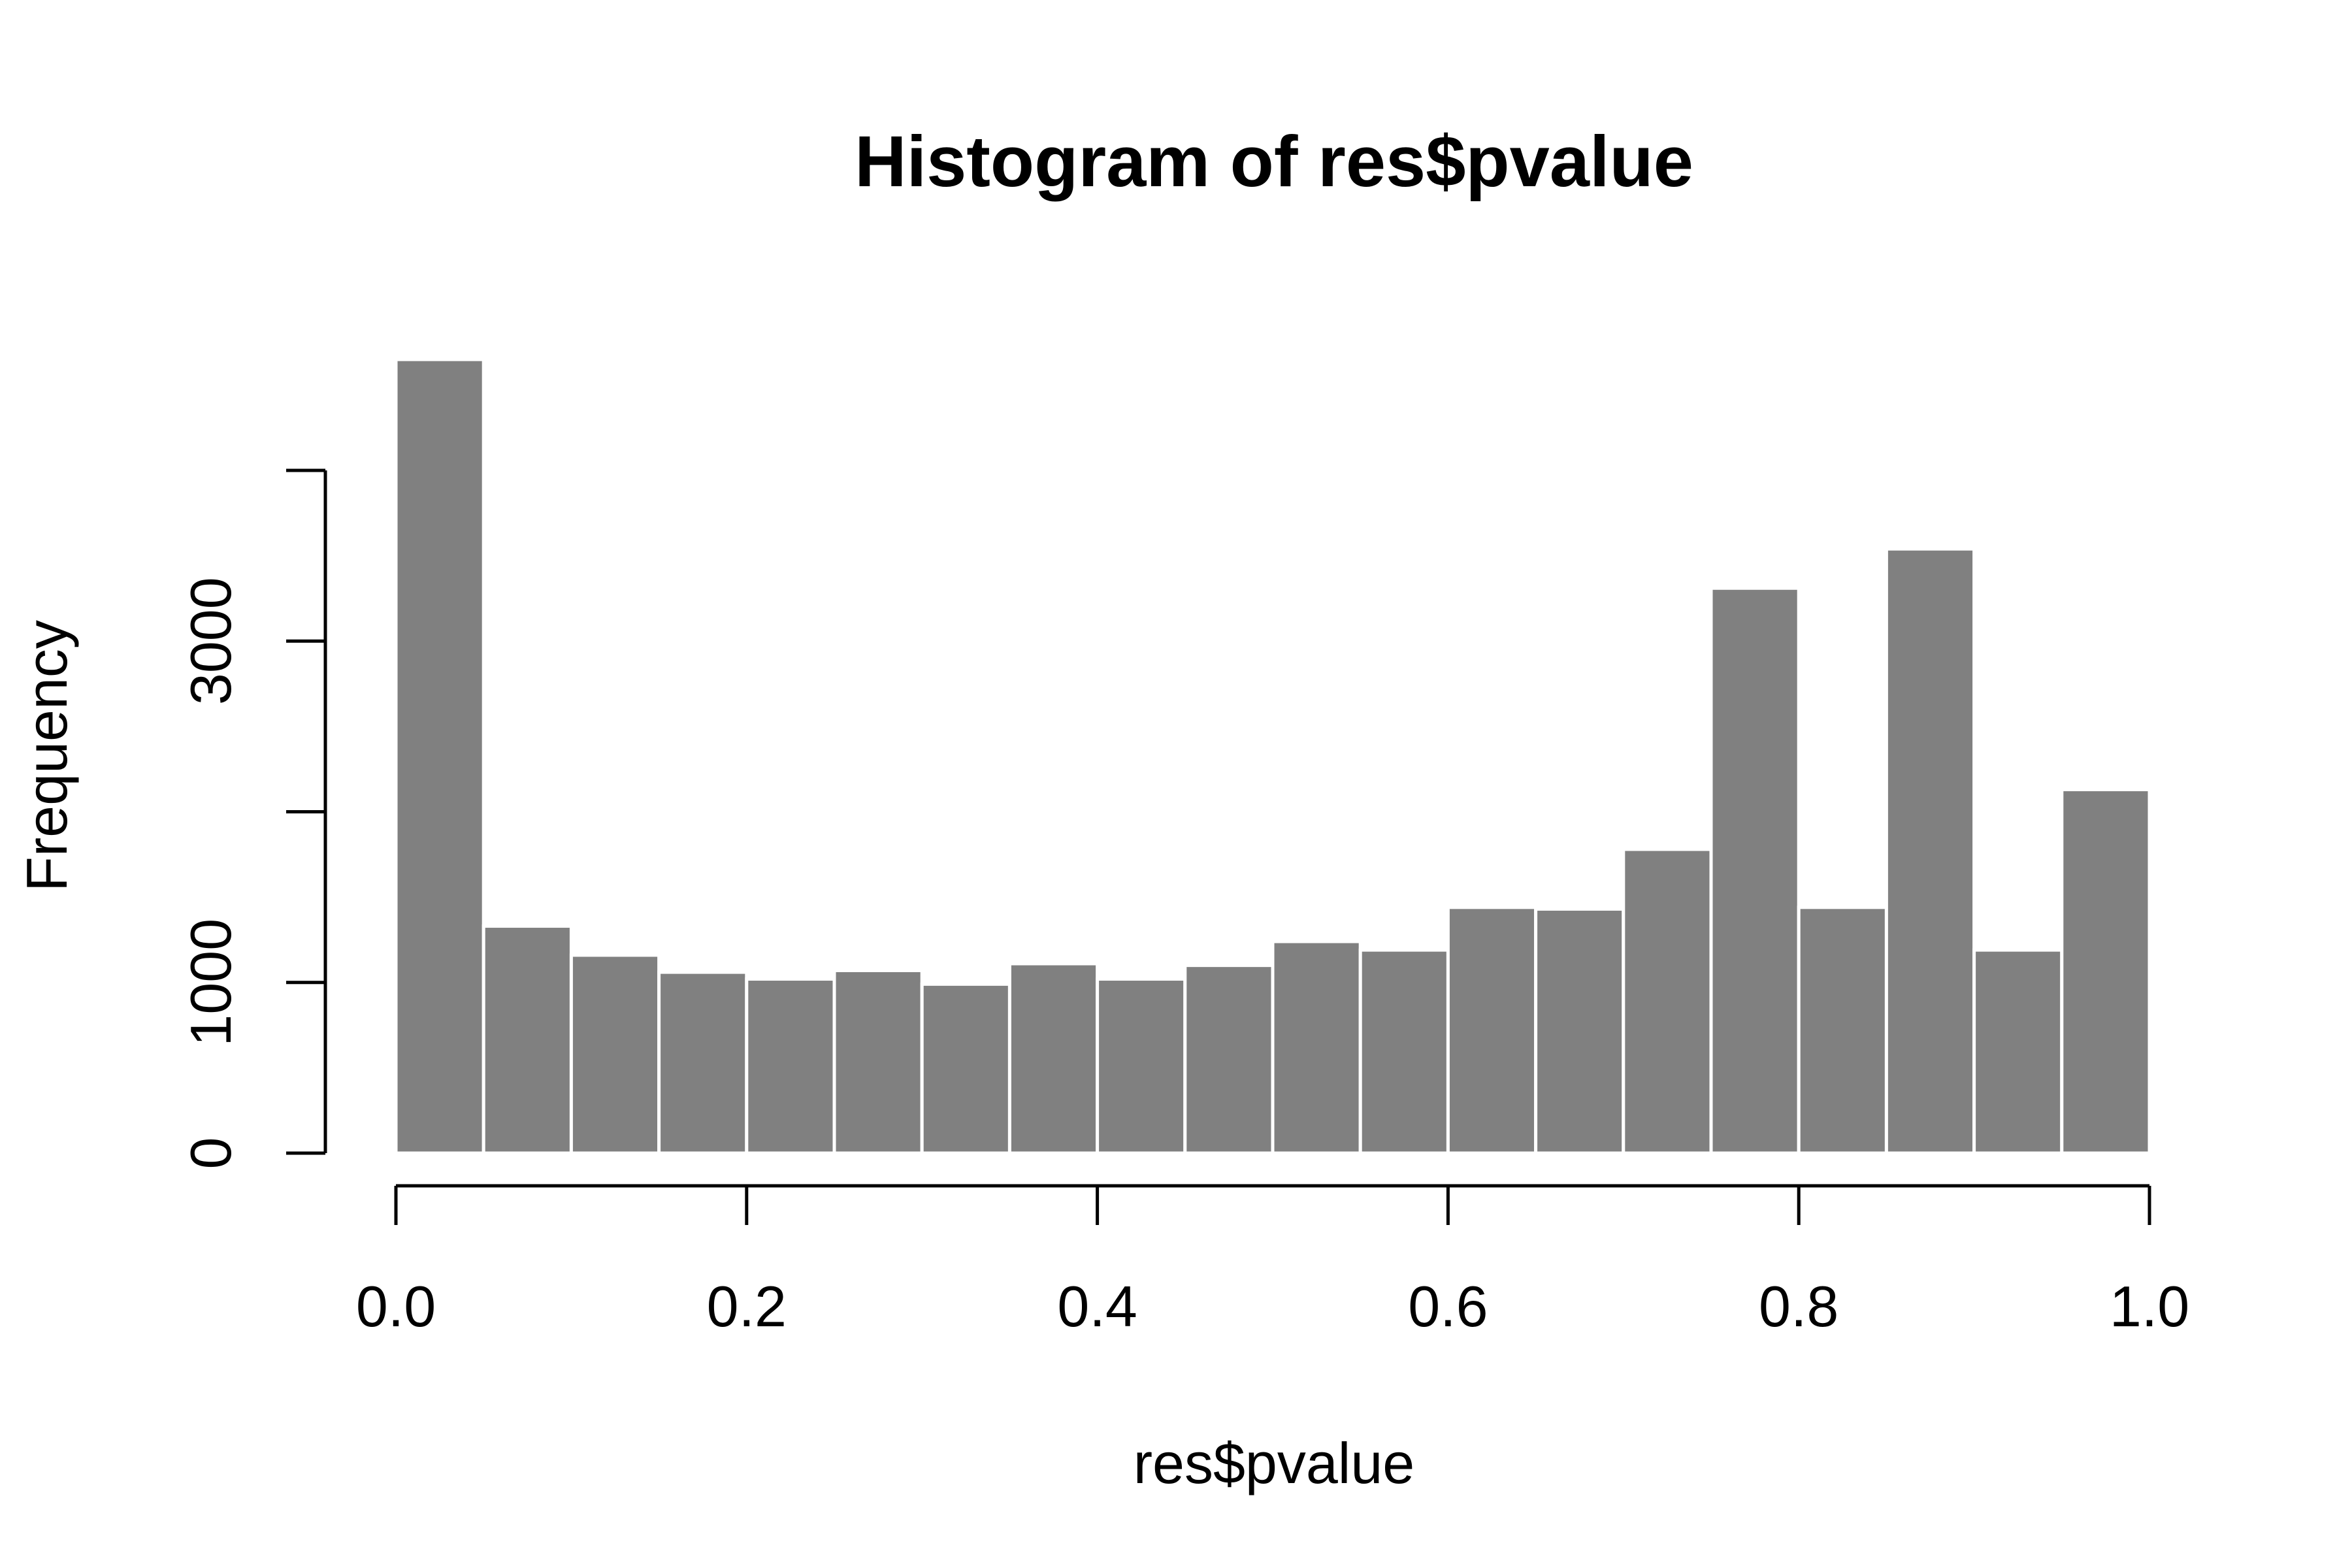 The image size is (2352, 1568). Describe the element at coordinates (396, 1306) in the screenshot. I see `x-tick-label: 0.0` at that location.